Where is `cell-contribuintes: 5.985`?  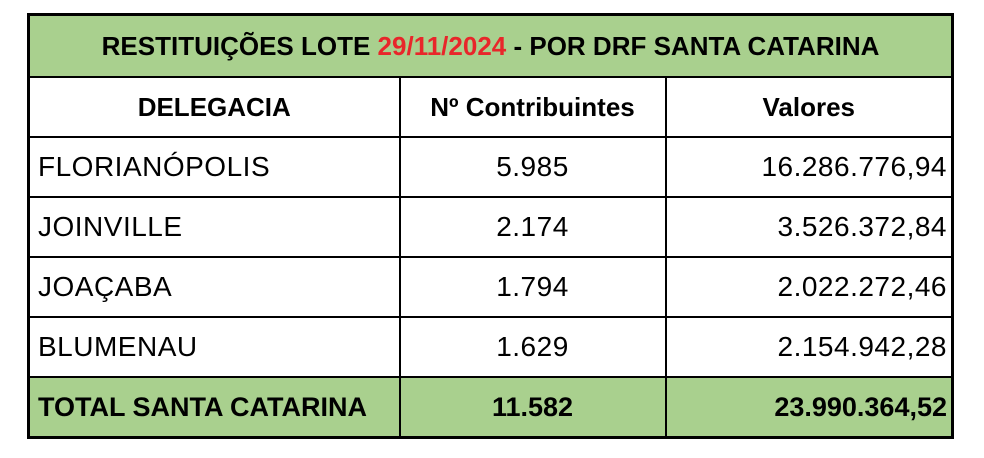 cell-contribuintes: 5.985 is located at coordinates (532, 167).